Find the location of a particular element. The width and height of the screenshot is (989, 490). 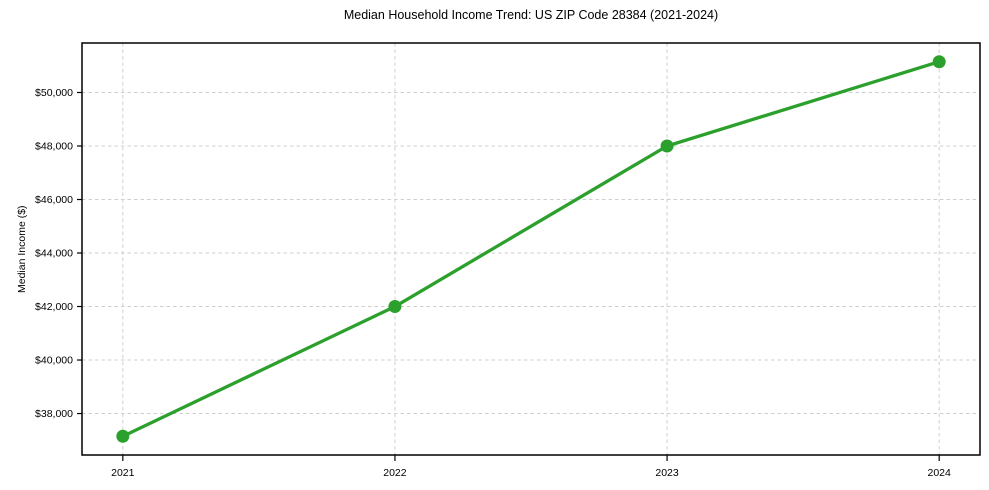

y-tick-label: $44,000 is located at coordinates (54, 254).